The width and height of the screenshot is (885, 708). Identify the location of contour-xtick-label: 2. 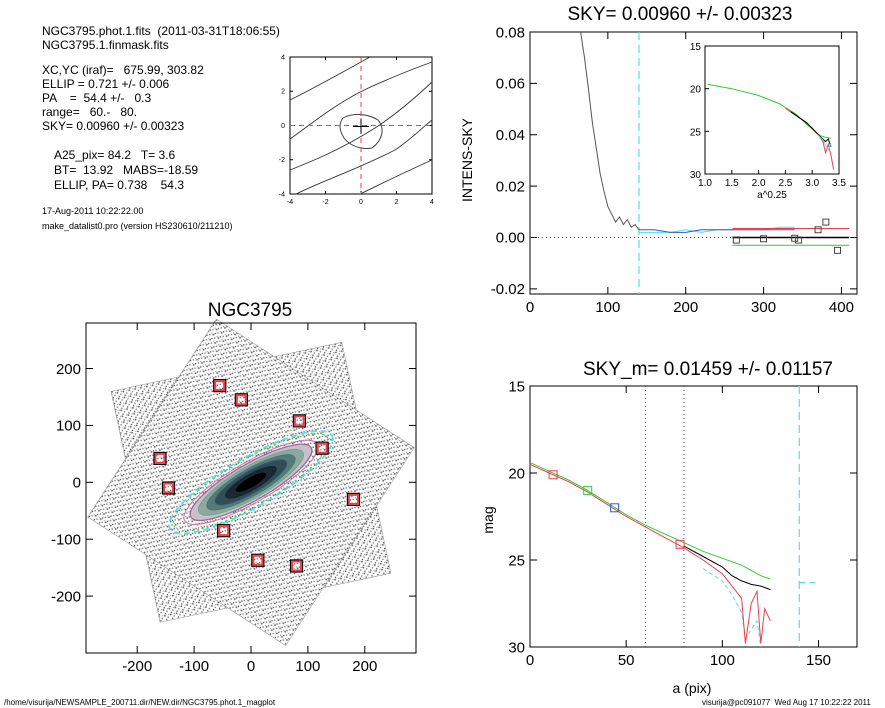
(397, 202).